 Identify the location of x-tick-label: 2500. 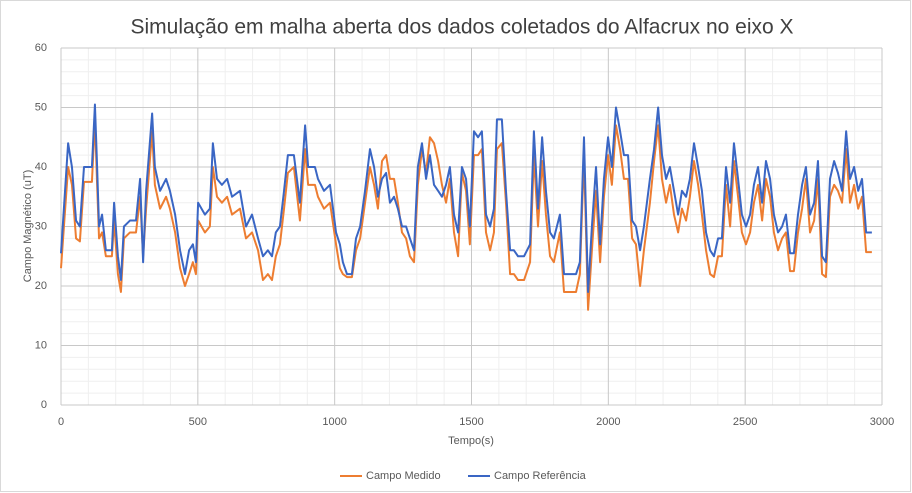
(745, 422).